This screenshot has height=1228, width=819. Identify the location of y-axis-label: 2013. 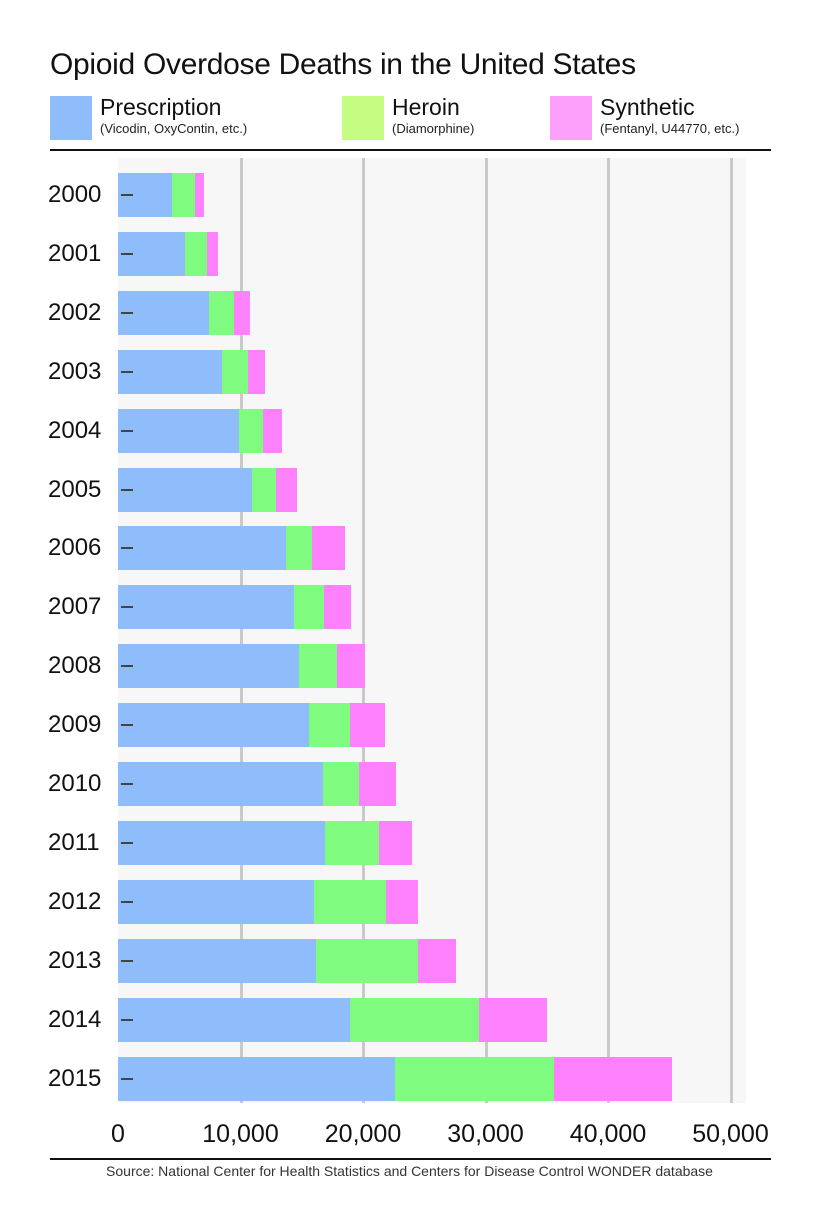
(75, 960).